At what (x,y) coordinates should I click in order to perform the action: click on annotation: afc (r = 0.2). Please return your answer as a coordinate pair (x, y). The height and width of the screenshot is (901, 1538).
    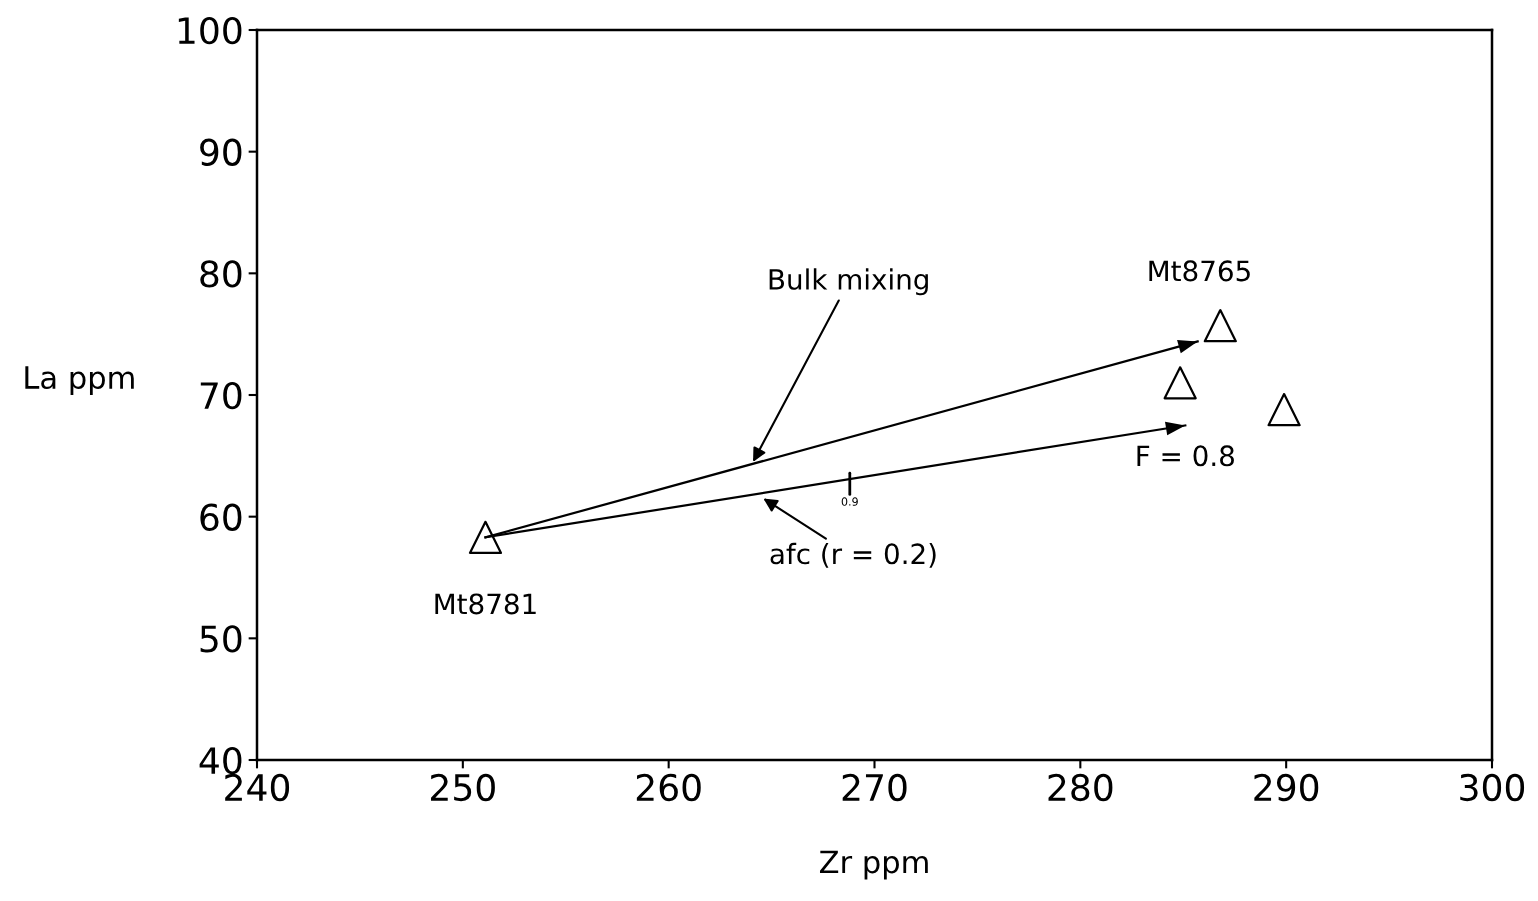
    Looking at the image, I should click on (853, 555).